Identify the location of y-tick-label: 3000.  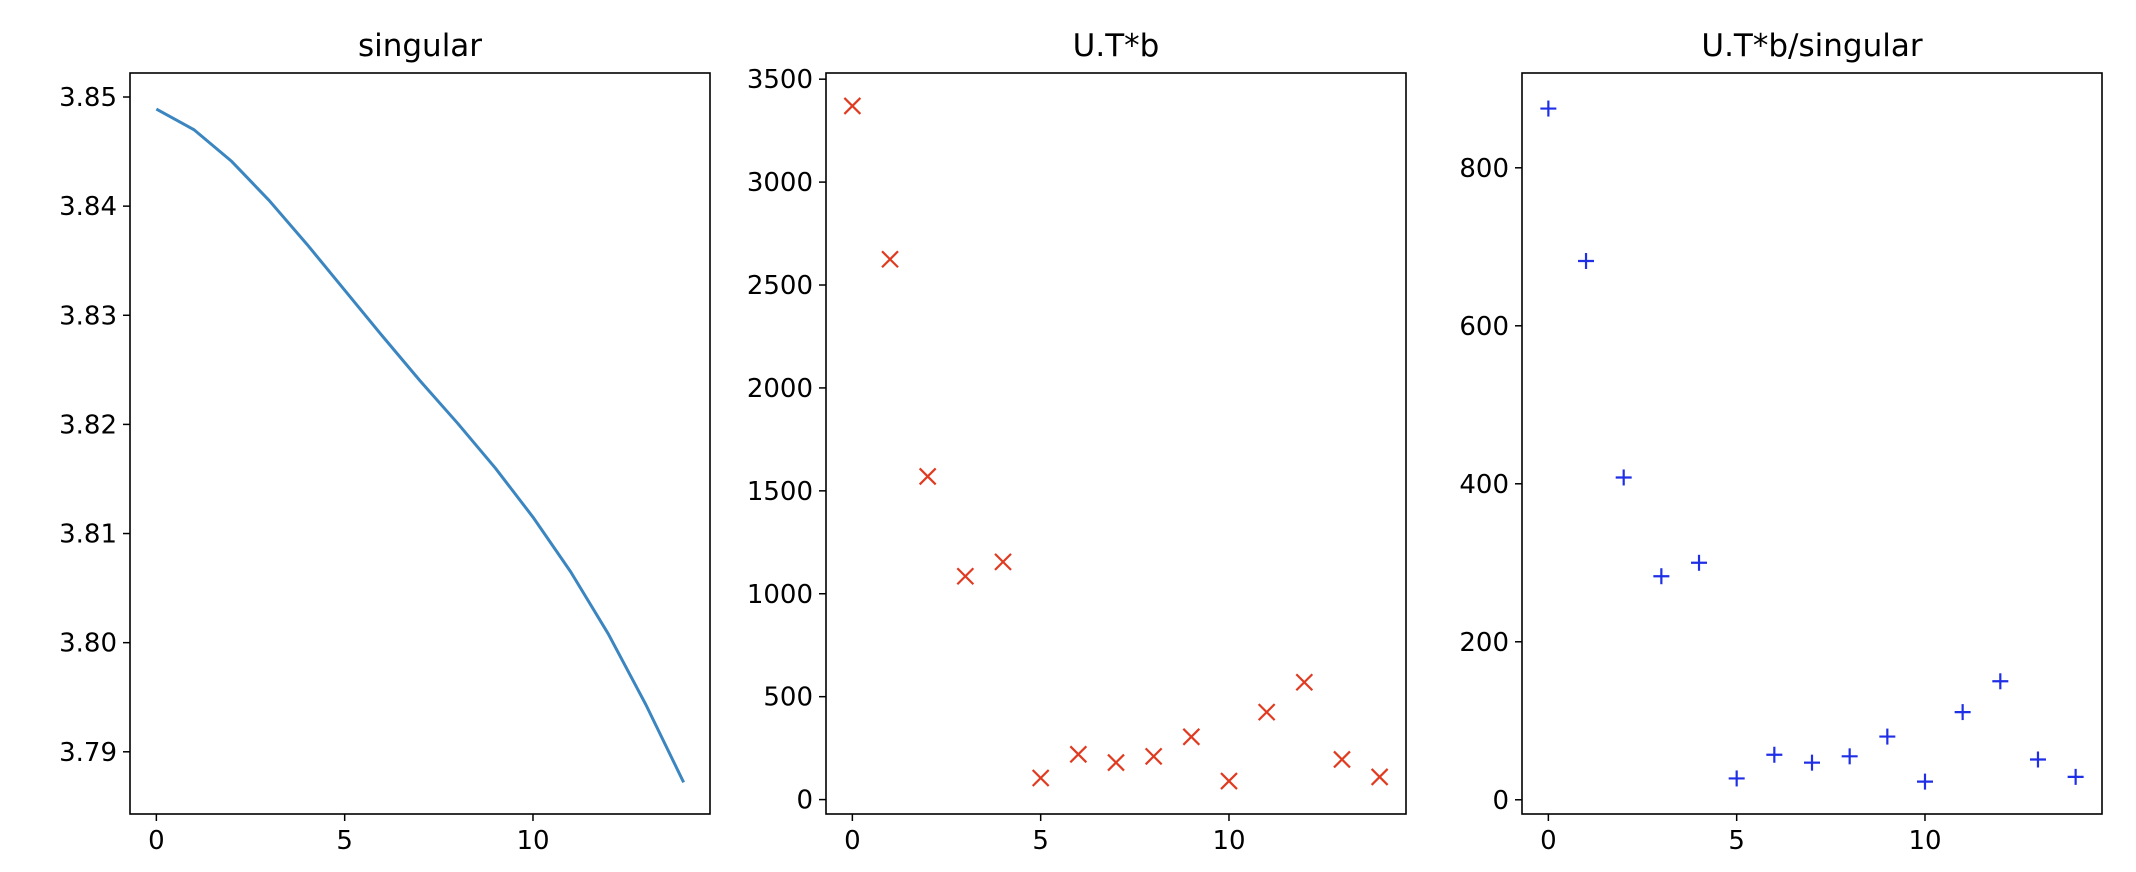
(780, 183).